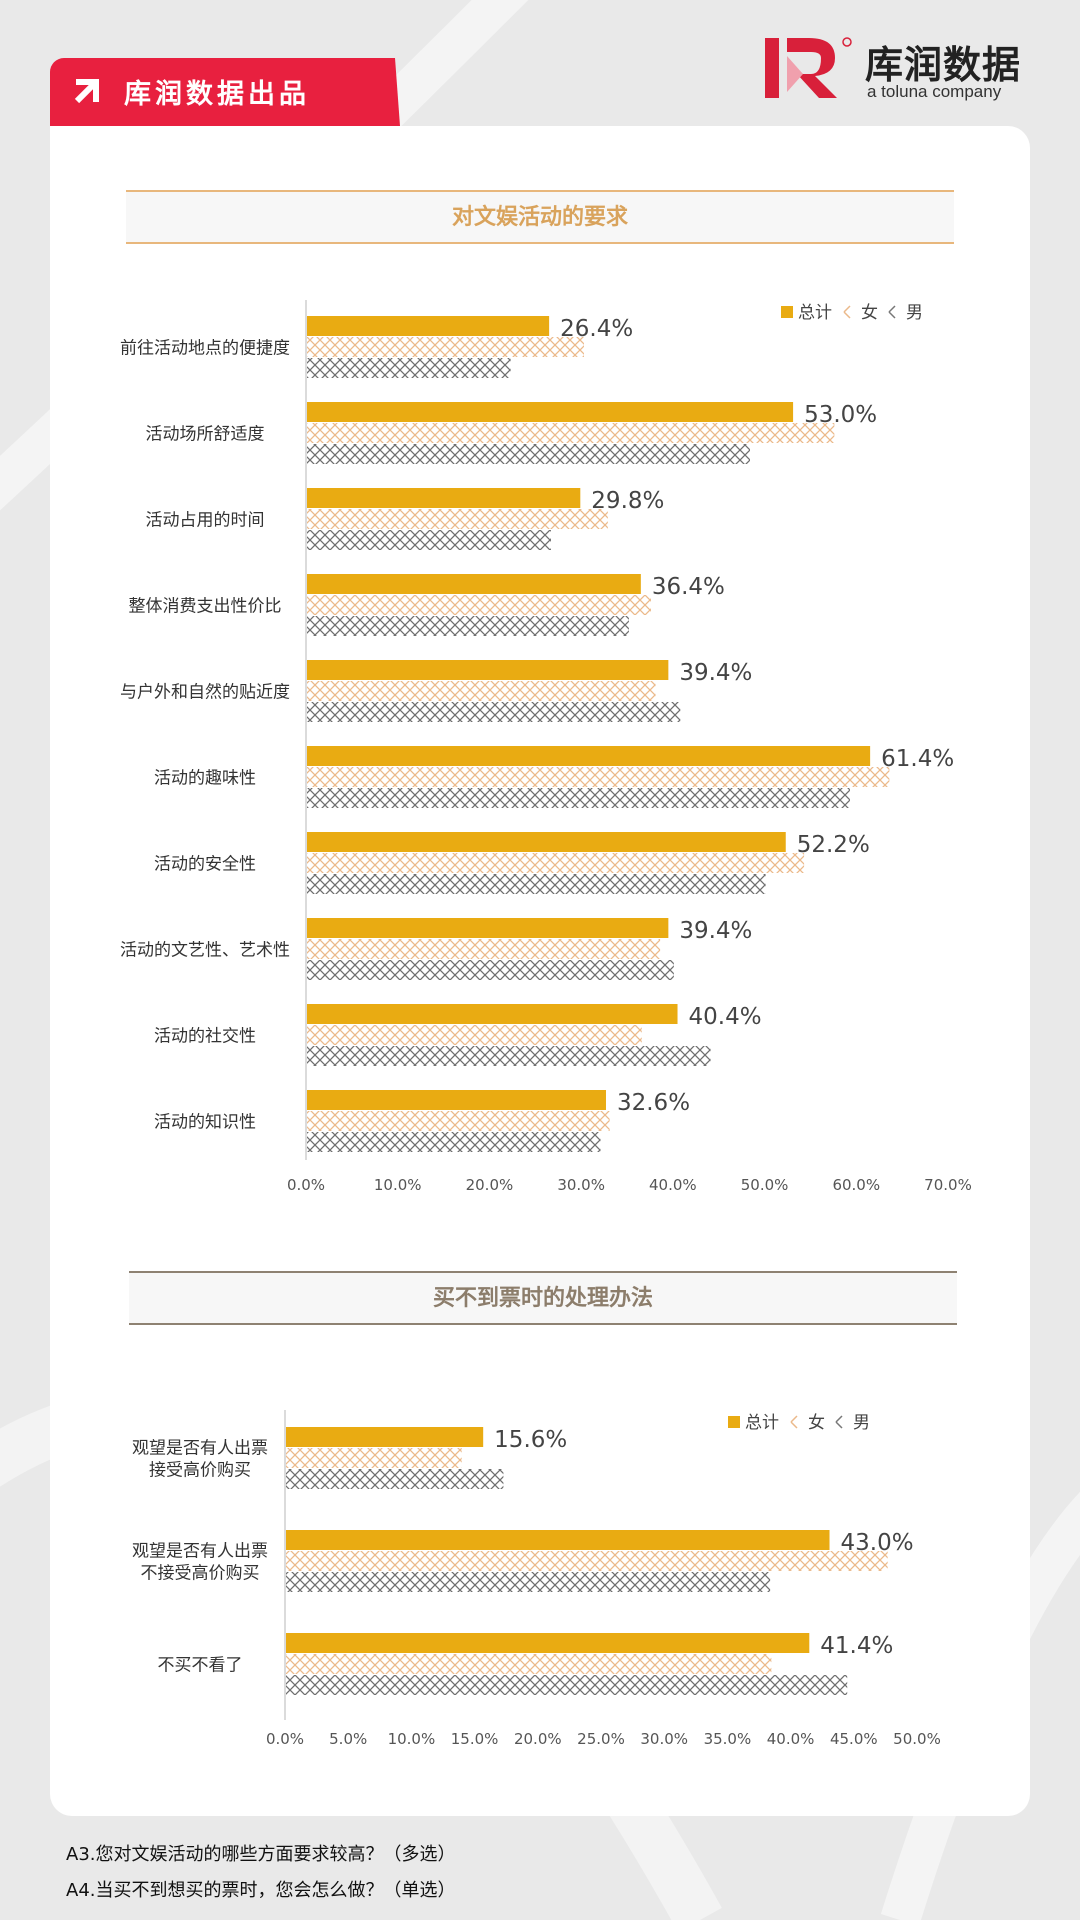  I want to click on publisher-tag: 库润数据出品, so click(225, 92).